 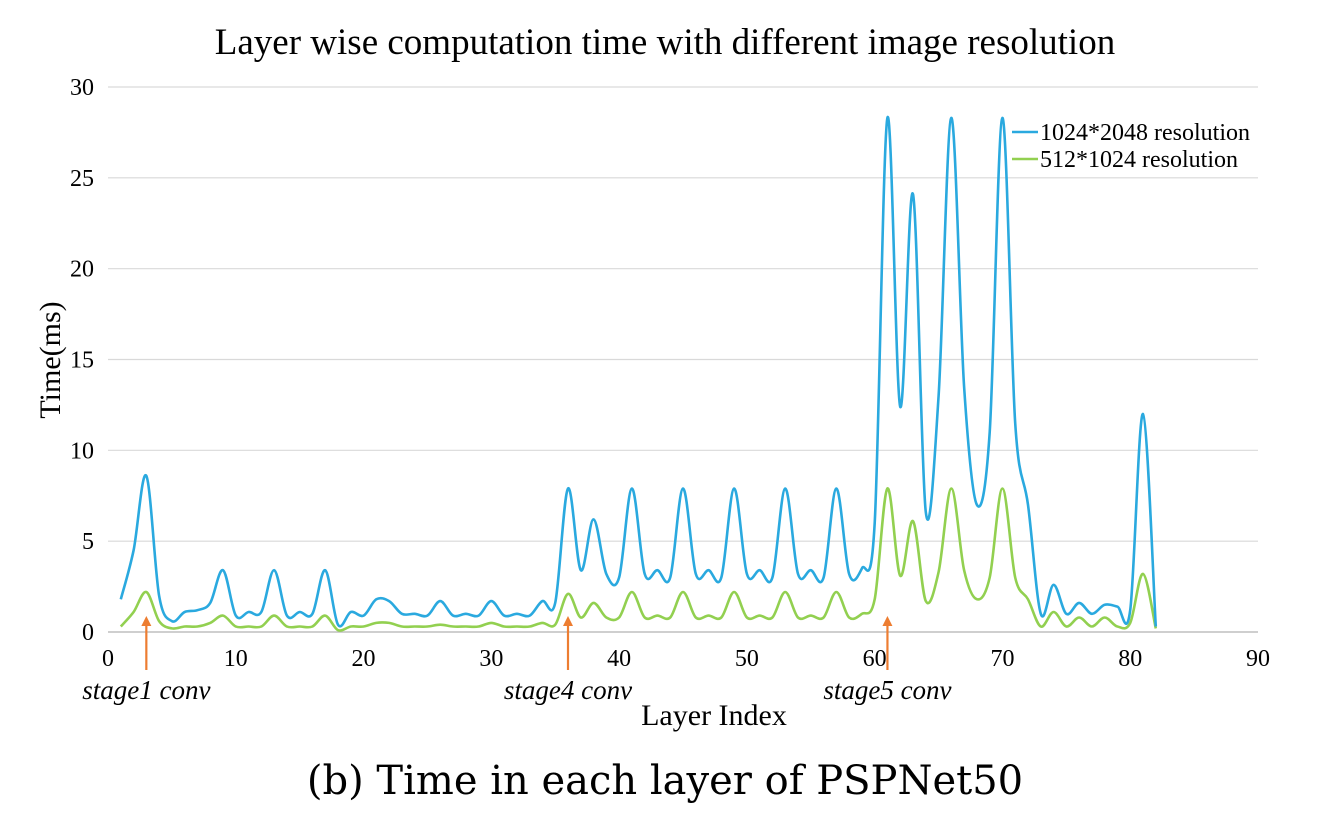 I want to click on x-axis-label: Layer Index, so click(x=714, y=715).